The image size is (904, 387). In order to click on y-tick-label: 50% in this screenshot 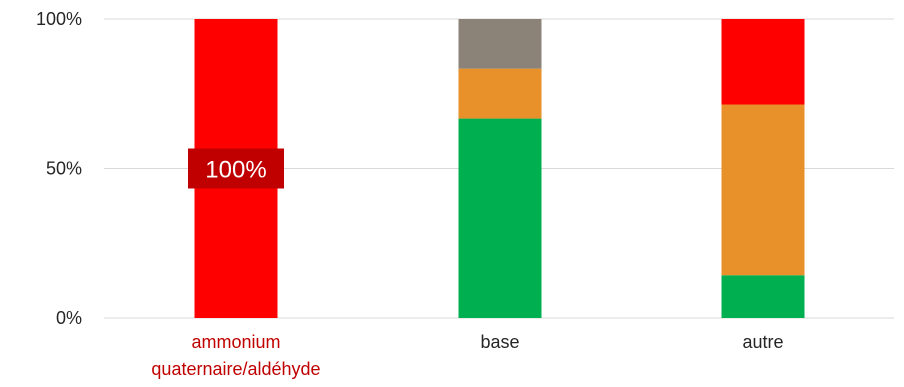, I will do `click(64, 169)`.